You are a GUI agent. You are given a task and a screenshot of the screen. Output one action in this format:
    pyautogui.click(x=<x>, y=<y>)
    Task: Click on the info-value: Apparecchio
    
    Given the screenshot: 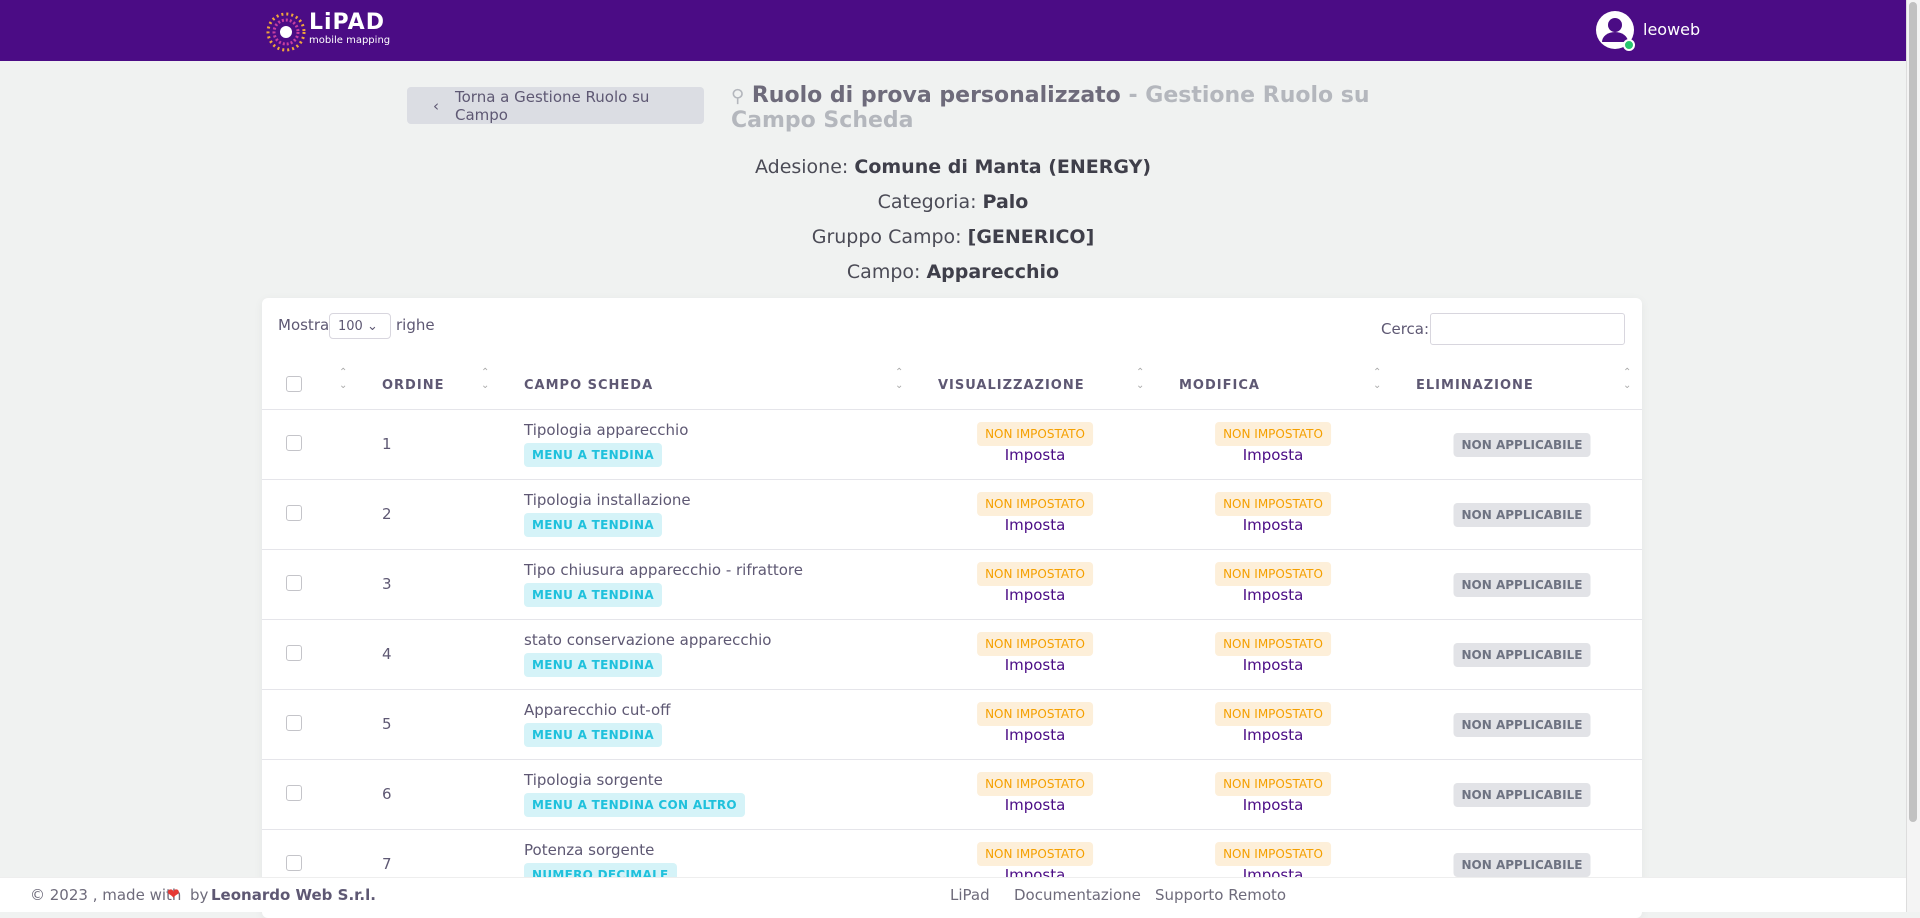 What is the action you would take?
    pyautogui.click(x=992, y=272)
    